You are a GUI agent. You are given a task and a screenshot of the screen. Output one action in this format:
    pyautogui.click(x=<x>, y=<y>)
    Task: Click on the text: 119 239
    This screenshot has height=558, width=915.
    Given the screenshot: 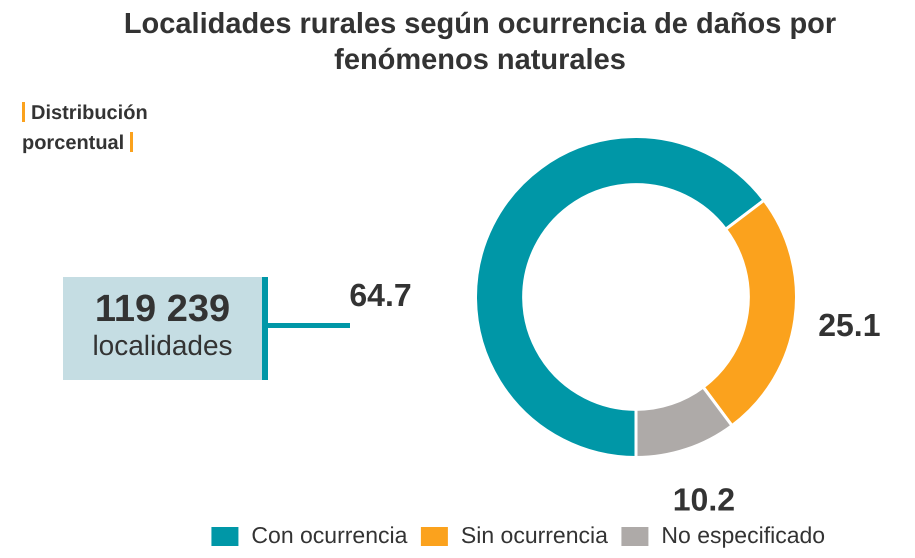 What is the action you would take?
    pyautogui.click(x=163, y=309)
    